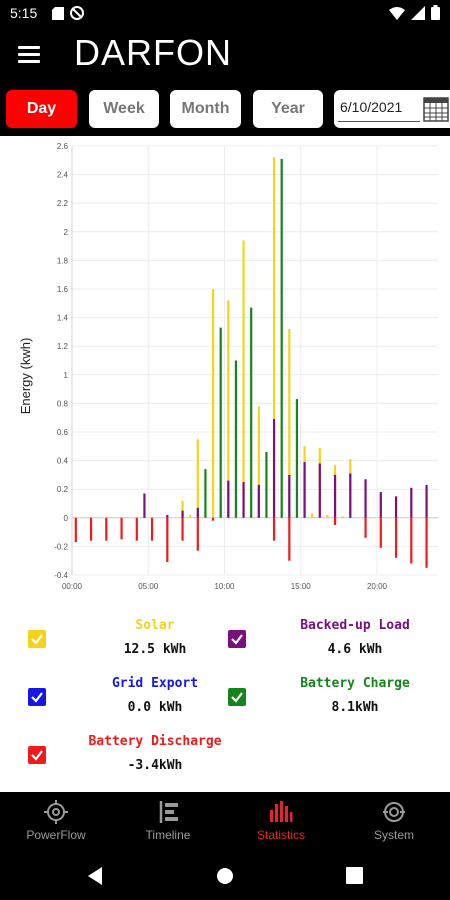 The image size is (450, 900). Describe the element at coordinates (155, 625) in the screenshot. I see `legend-solar-label: Solar` at that location.